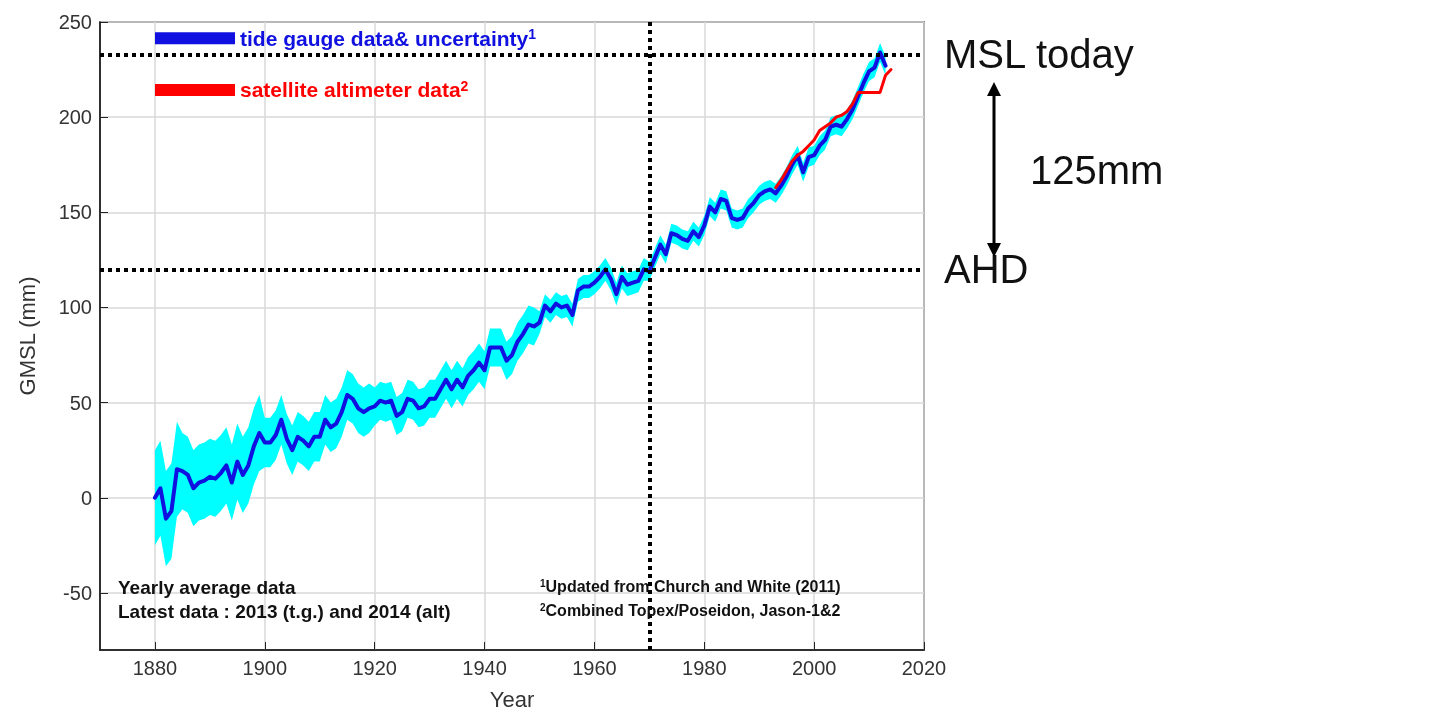 This screenshot has width=1429, height=715. What do you see at coordinates (924, 668) in the screenshot?
I see `x-tick-label: 2020` at bounding box center [924, 668].